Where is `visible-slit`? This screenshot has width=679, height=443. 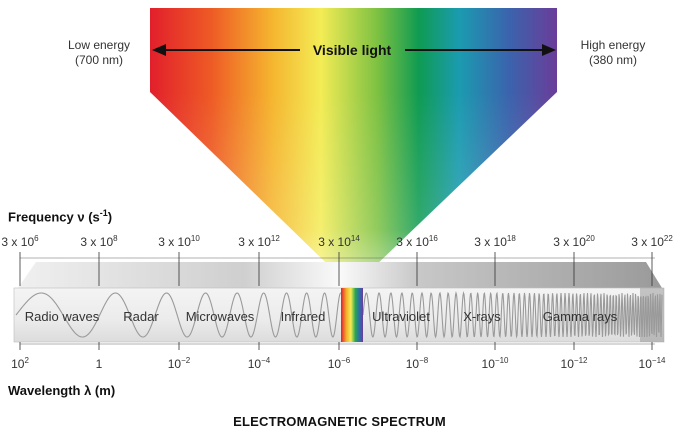 visible-slit is located at coordinates (352, 315).